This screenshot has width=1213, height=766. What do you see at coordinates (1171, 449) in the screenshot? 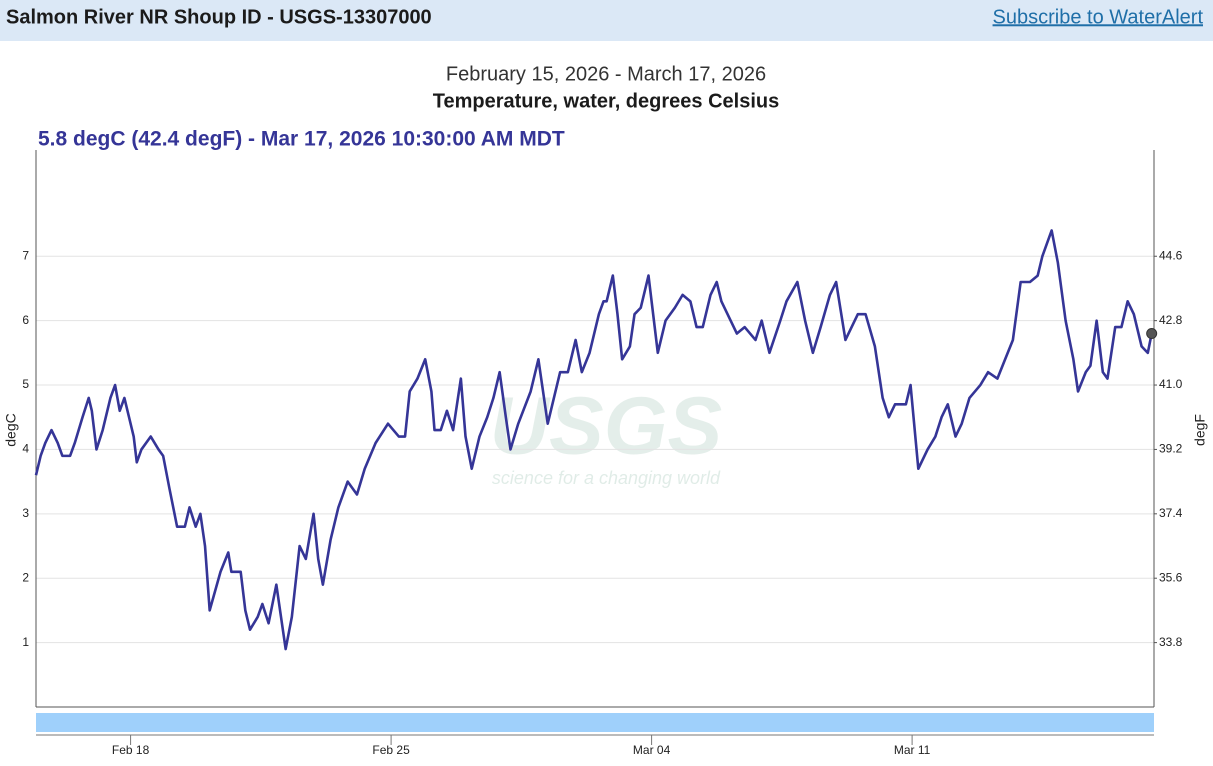
I see `y2-tick-label: 39.2` at bounding box center [1171, 449].